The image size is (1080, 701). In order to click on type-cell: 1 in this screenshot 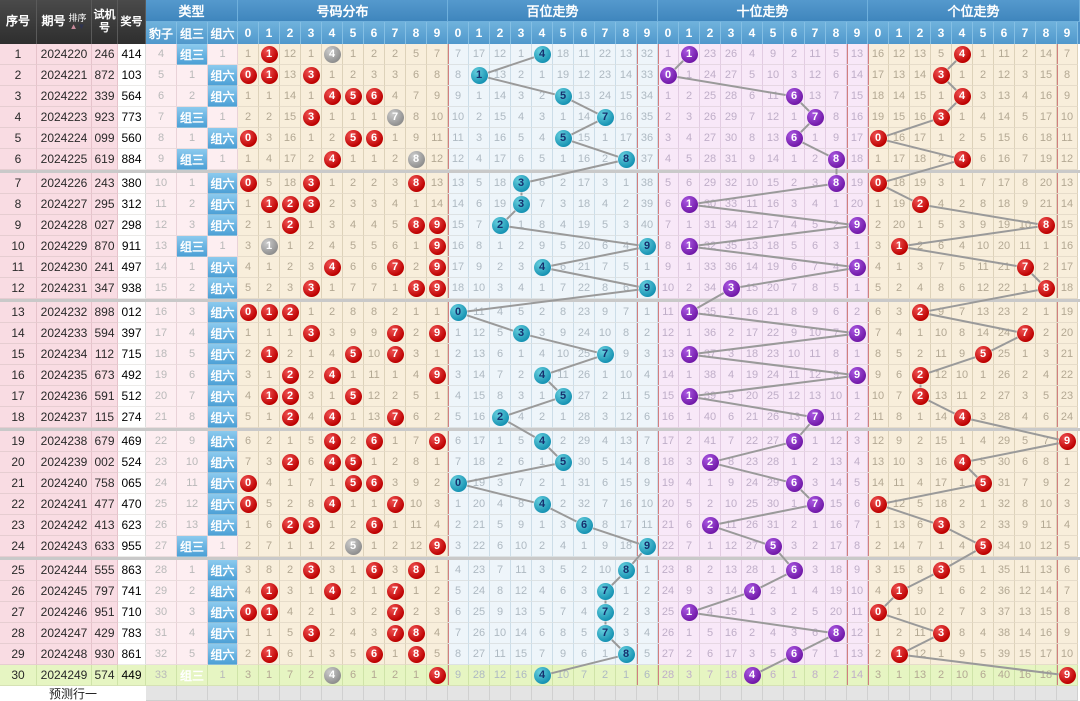, I will do `click(223, 246)`.